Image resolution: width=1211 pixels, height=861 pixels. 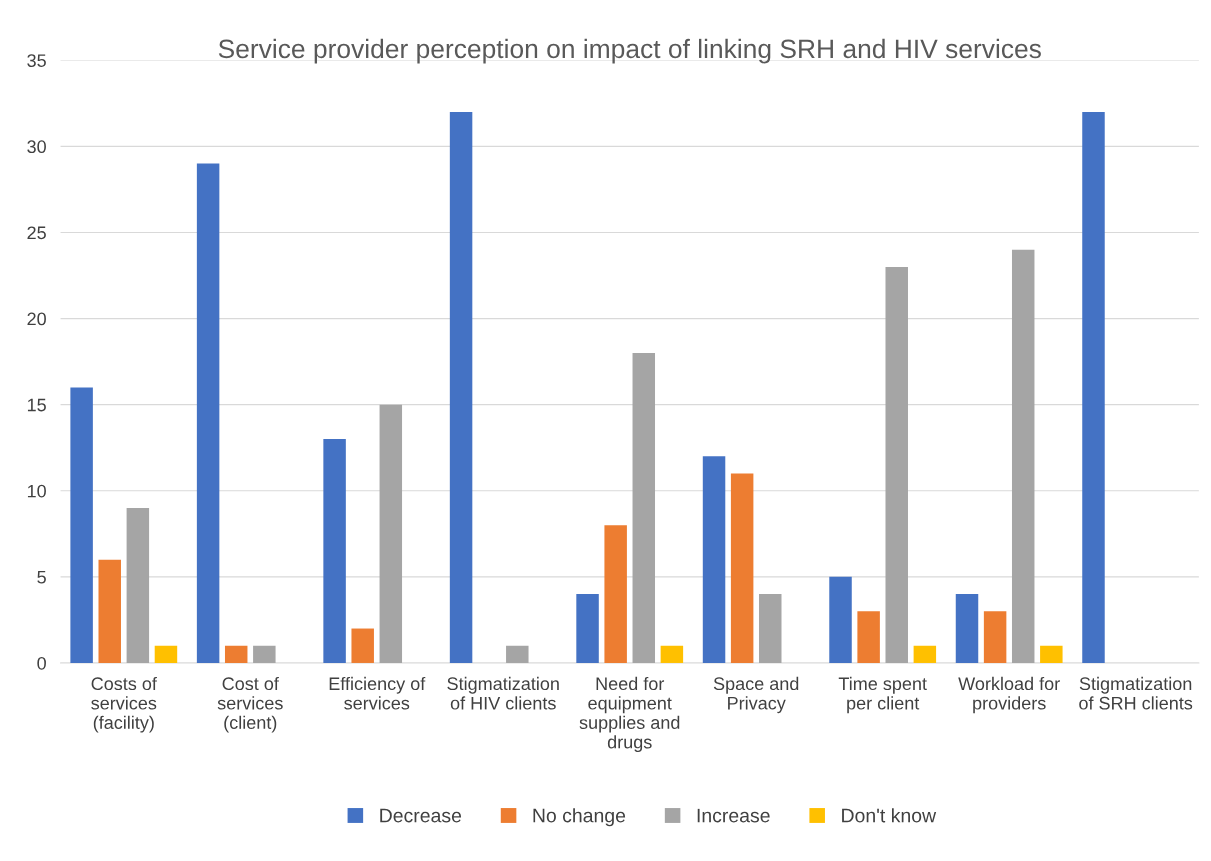 I want to click on y-tick-label: 20, so click(x=36, y=319).